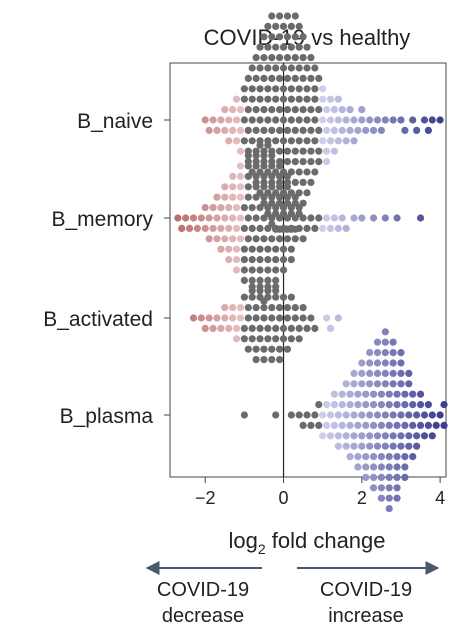 This screenshot has height=636, width=455. What do you see at coordinates (362, 498) in the screenshot?
I see `x-tick-label: 2` at bounding box center [362, 498].